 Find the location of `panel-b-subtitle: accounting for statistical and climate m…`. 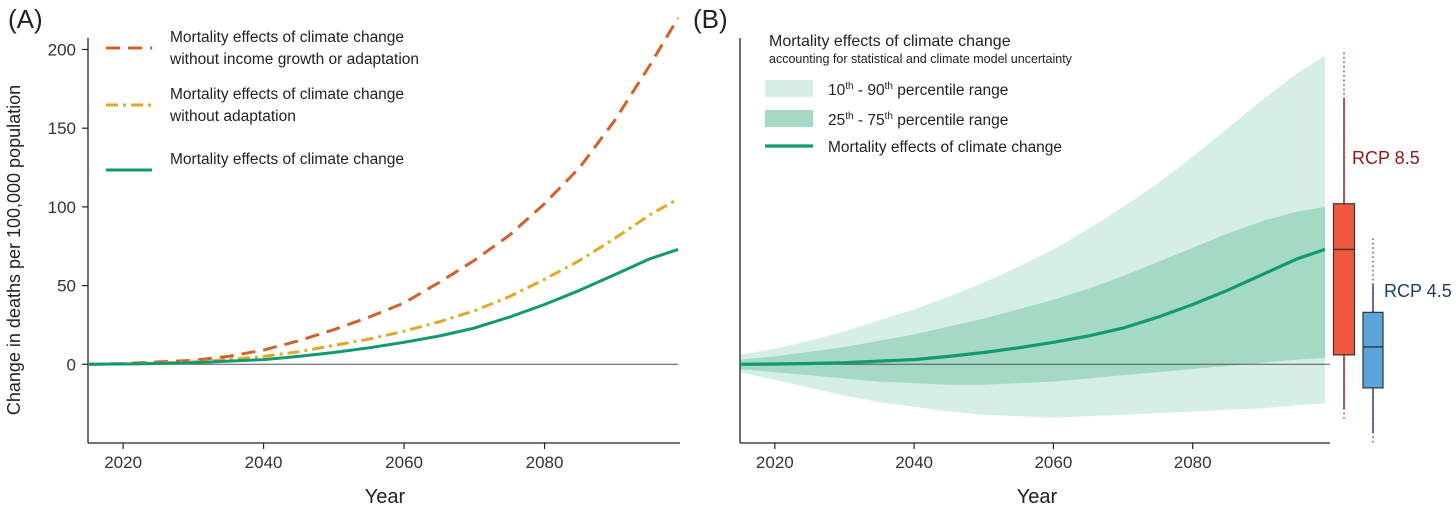

panel-b-subtitle: accounting for statistical and climate m… is located at coordinates (921, 59).